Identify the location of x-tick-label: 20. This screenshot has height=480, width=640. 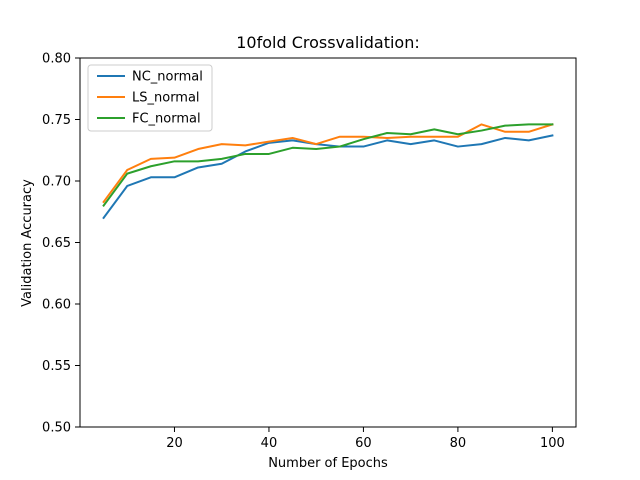
(174, 443).